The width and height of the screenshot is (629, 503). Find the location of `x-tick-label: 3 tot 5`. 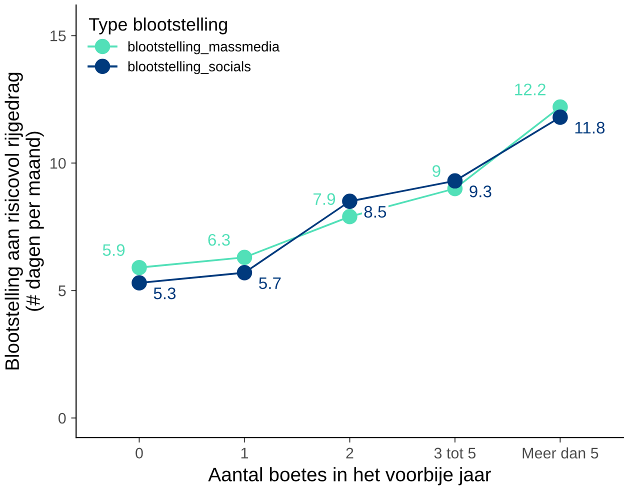

x-tick-label: 3 tot 5 is located at coordinates (455, 453).